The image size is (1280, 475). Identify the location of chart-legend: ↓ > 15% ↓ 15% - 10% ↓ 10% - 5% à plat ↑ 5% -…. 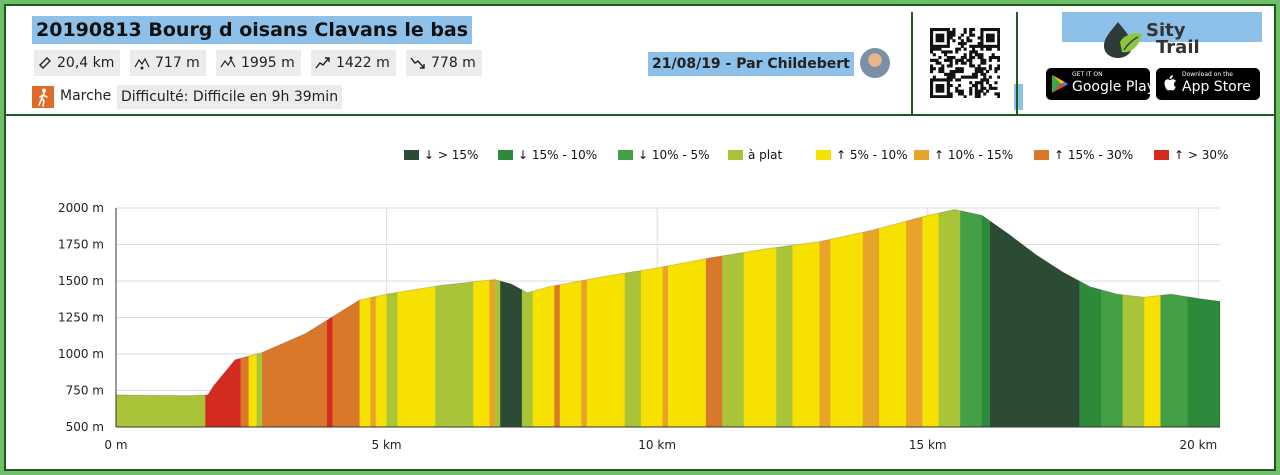
(640, 156).